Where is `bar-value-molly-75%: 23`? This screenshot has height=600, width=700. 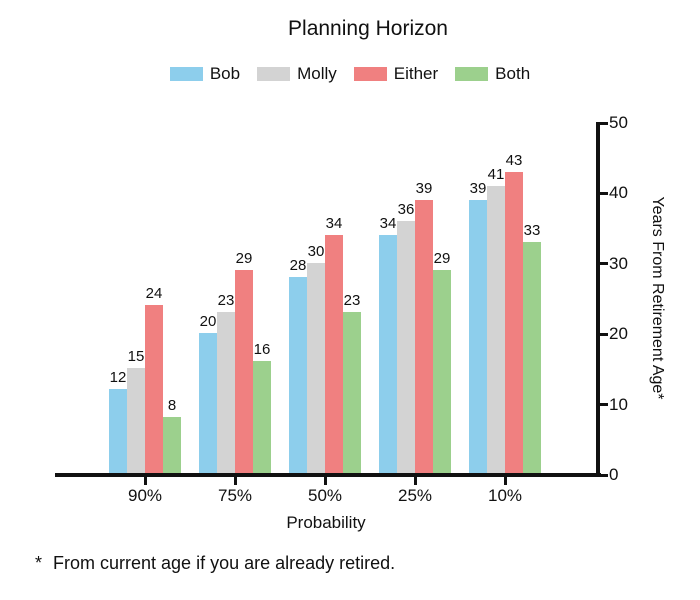 bar-value-molly-75%: 23 is located at coordinates (226, 300).